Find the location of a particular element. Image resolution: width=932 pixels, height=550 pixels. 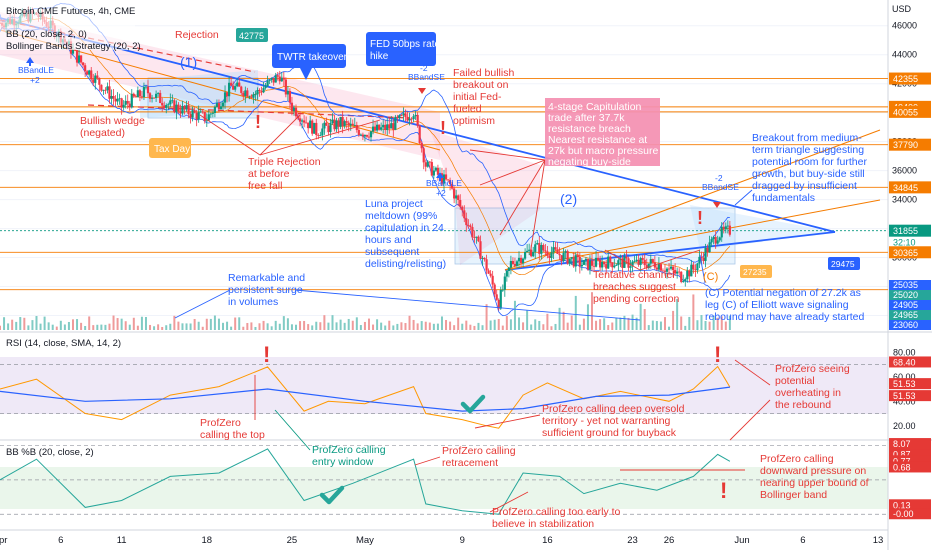

price-badge-bg is located at coordinates (910, 78).